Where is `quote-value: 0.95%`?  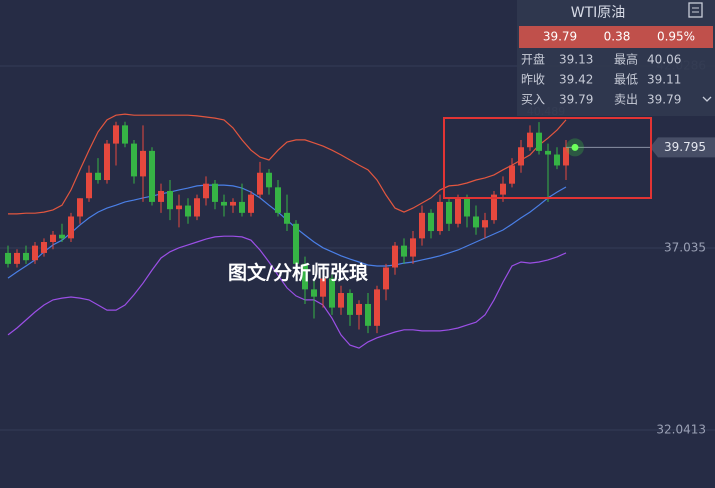
quote-value: 0.95% is located at coordinates (676, 37).